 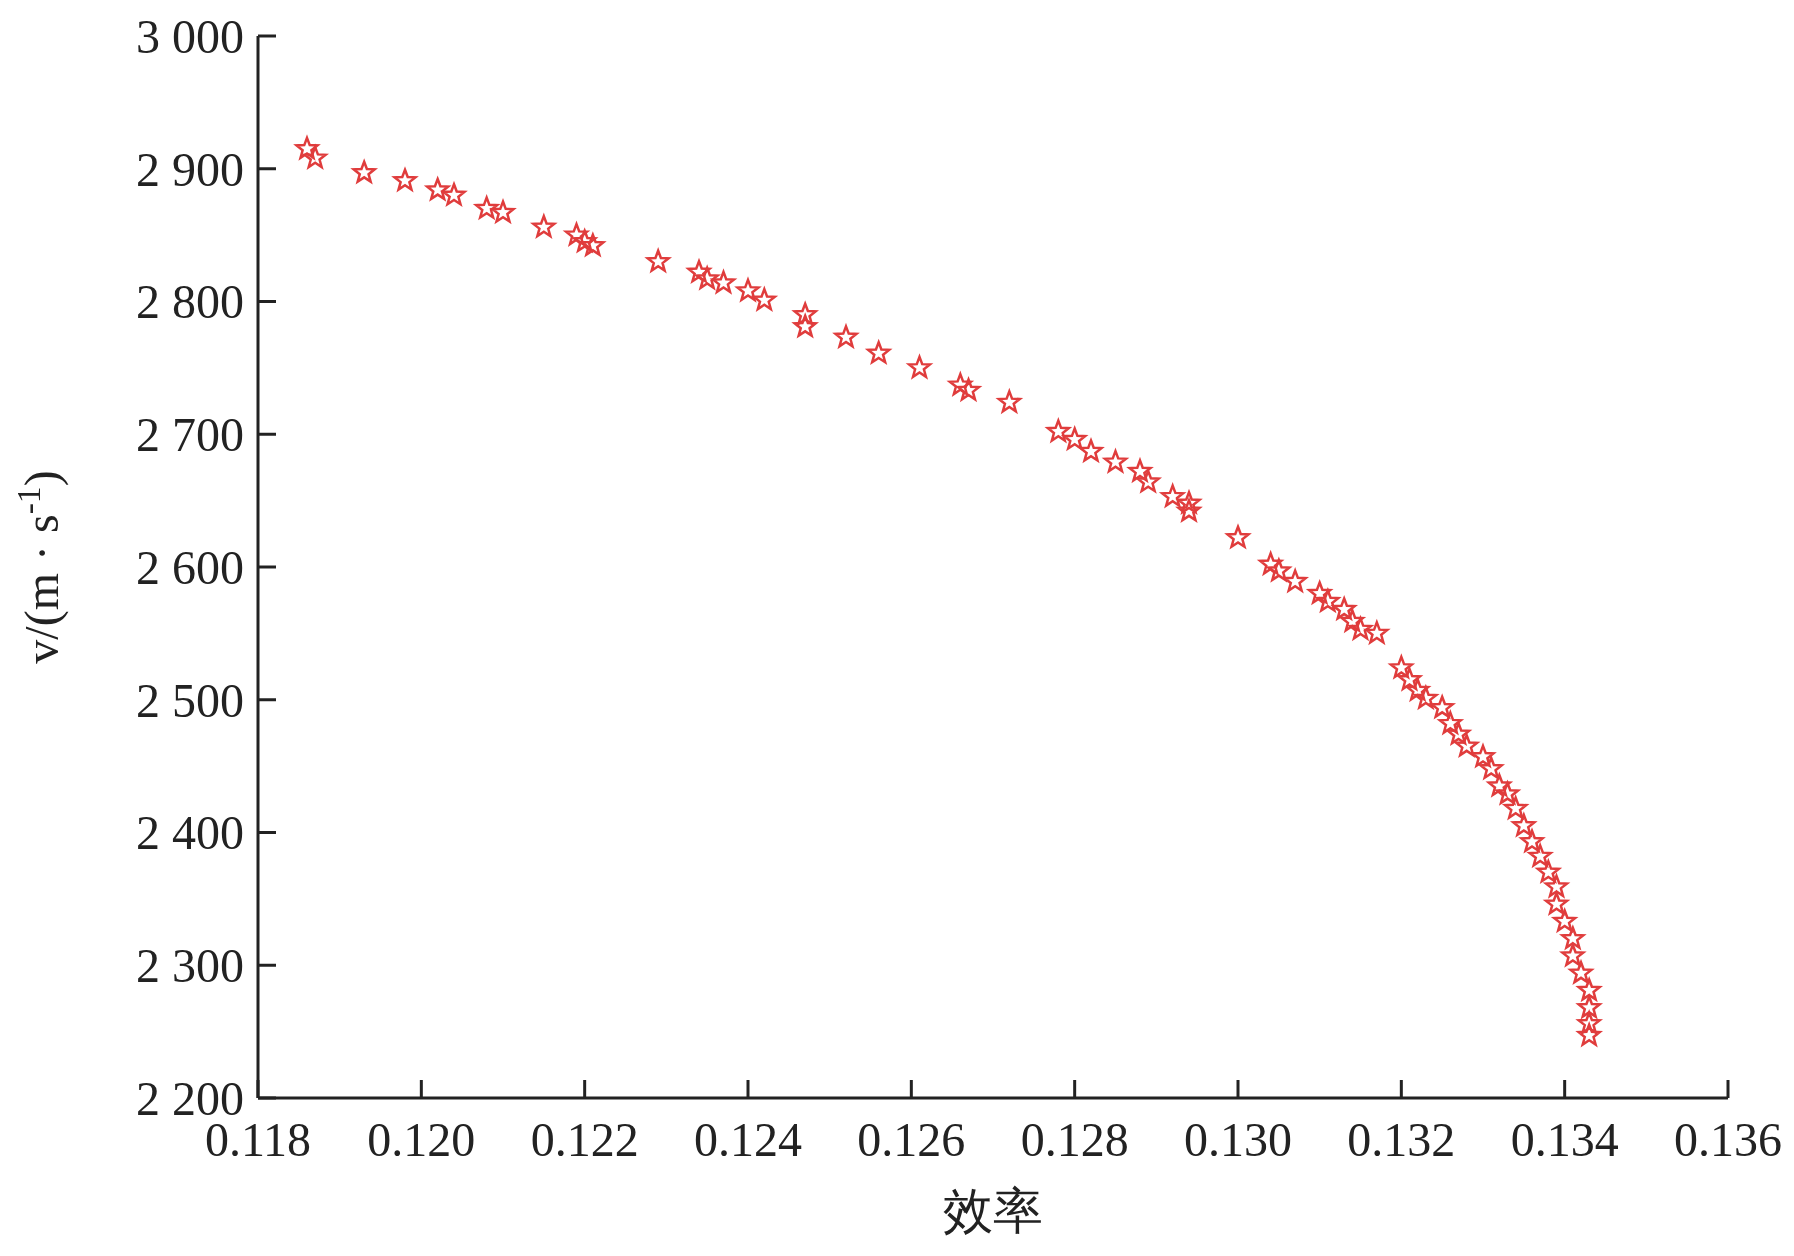 I want to click on y-tick-label: 2 700, so click(x=190, y=435).